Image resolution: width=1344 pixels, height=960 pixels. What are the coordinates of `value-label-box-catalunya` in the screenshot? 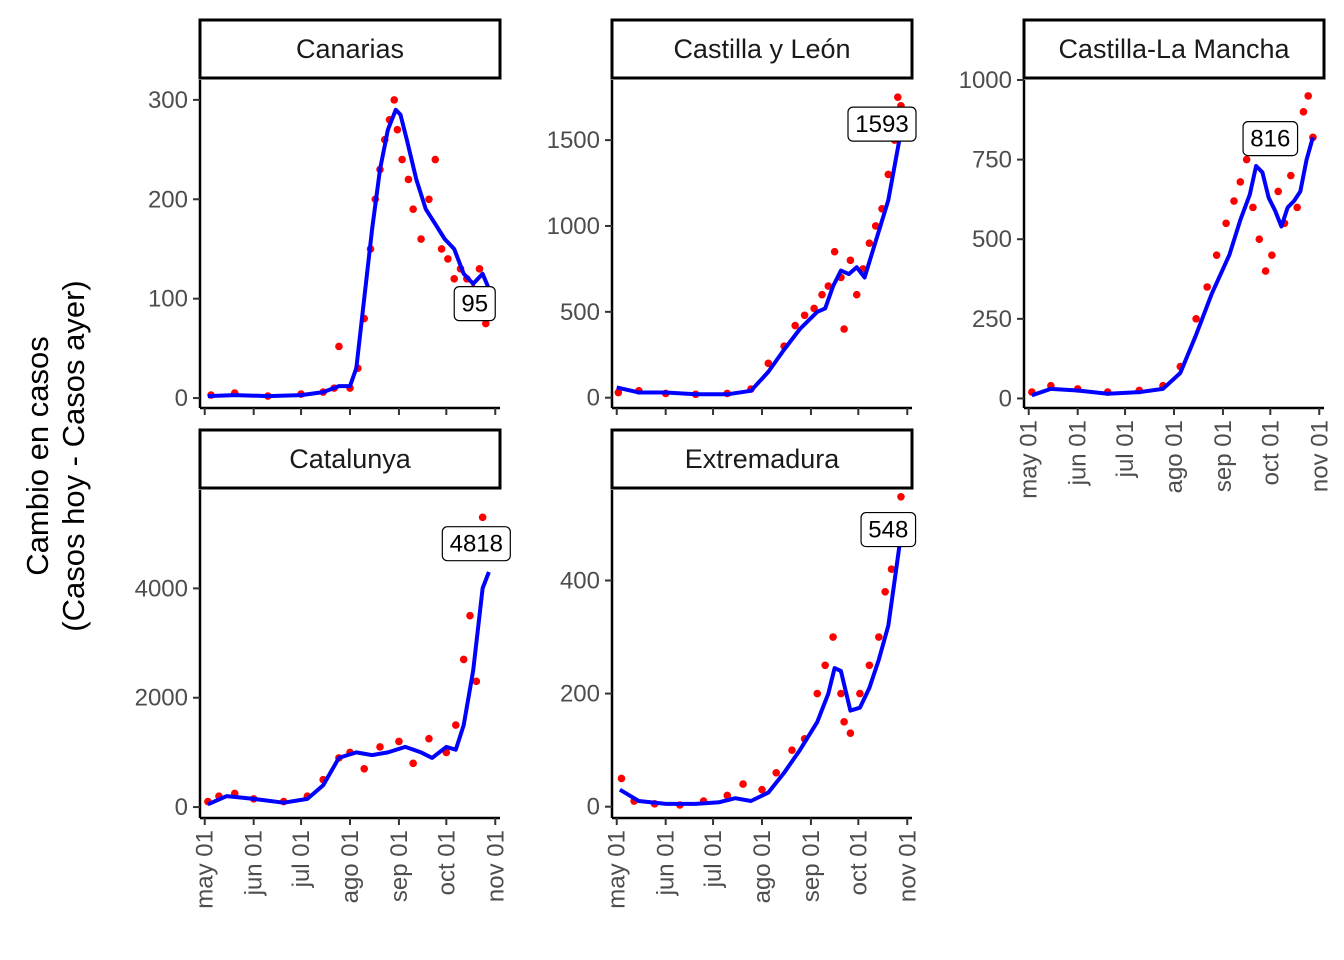 It's located at (476, 544).